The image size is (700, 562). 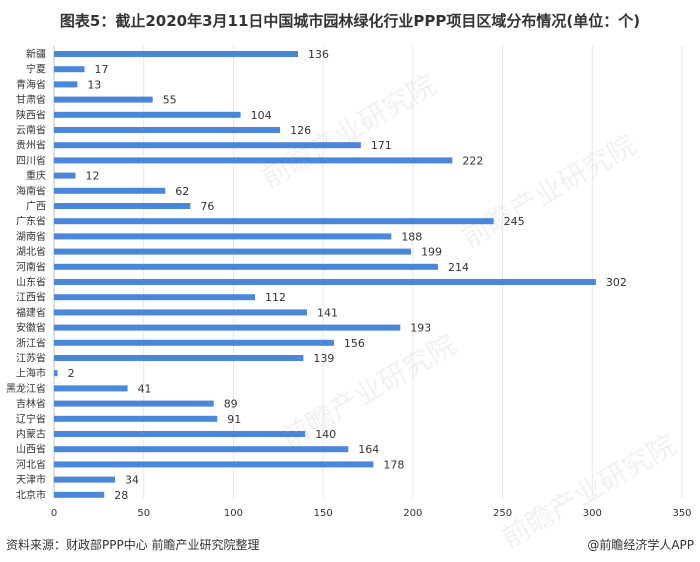 What do you see at coordinates (431, 252) in the screenshot?
I see `data-label: 199` at bounding box center [431, 252].